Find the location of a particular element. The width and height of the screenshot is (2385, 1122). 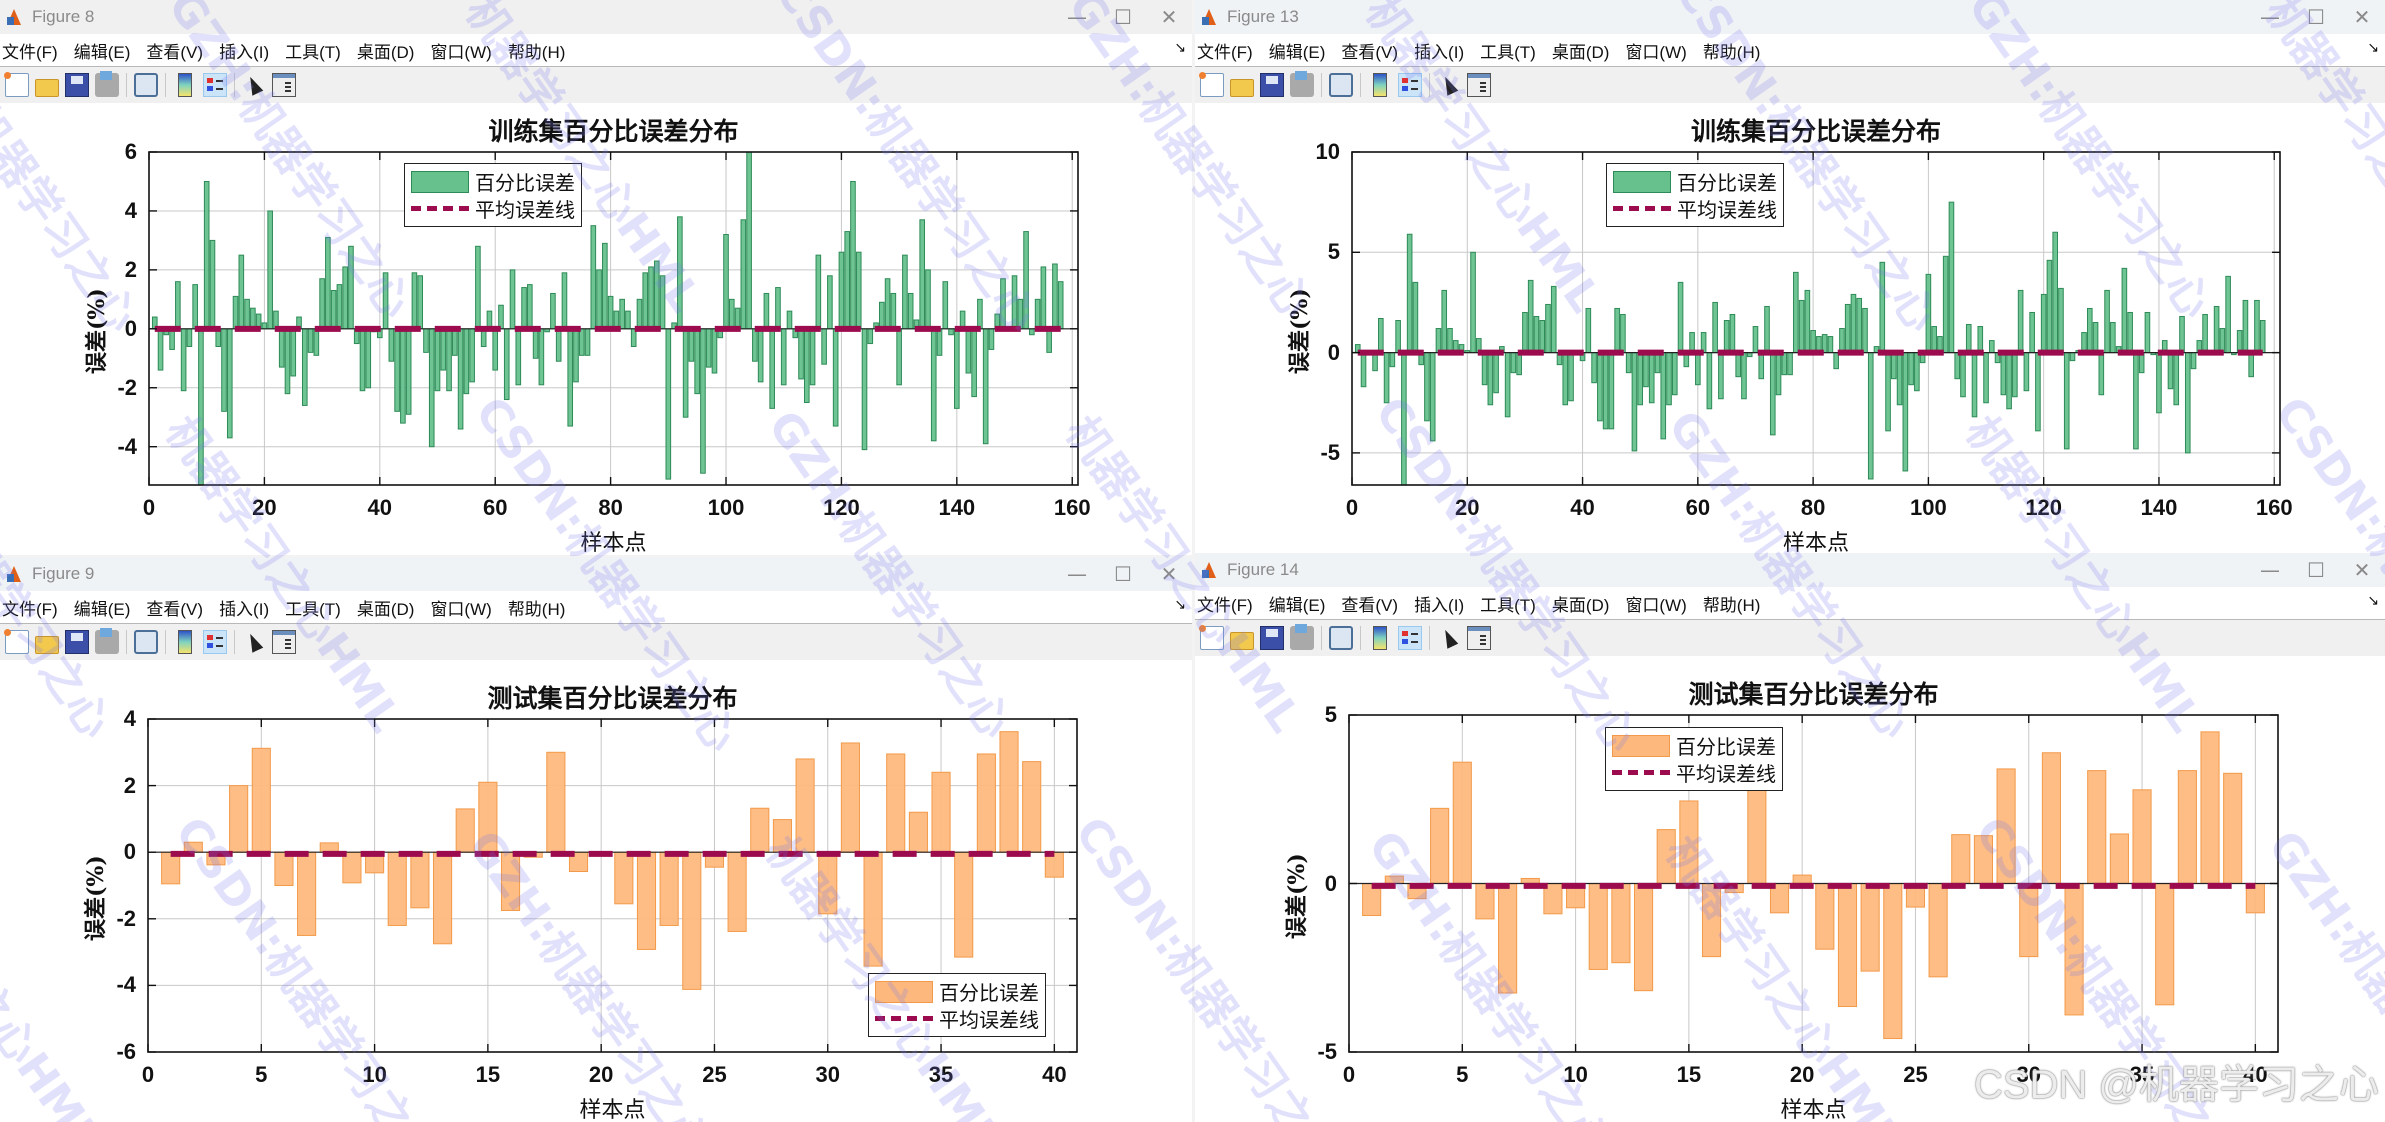

title-bar: Figure 13 — ☐ ✕ is located at coordinates (1790, 17).